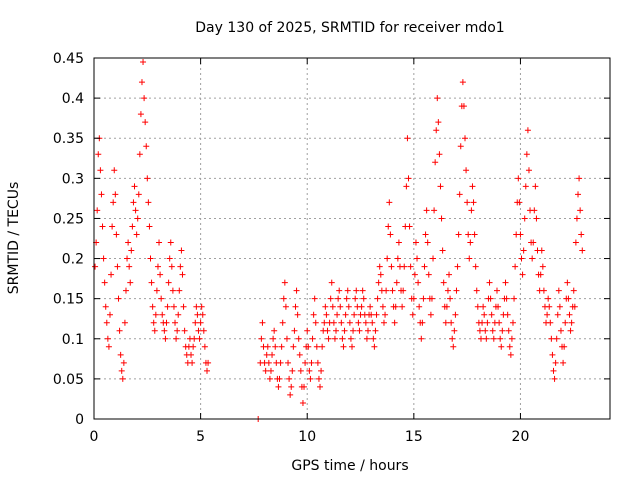  Describe the element at coordinates (68, 219) in the screenshot. I see `y-tick-label: 0.25` at that location.